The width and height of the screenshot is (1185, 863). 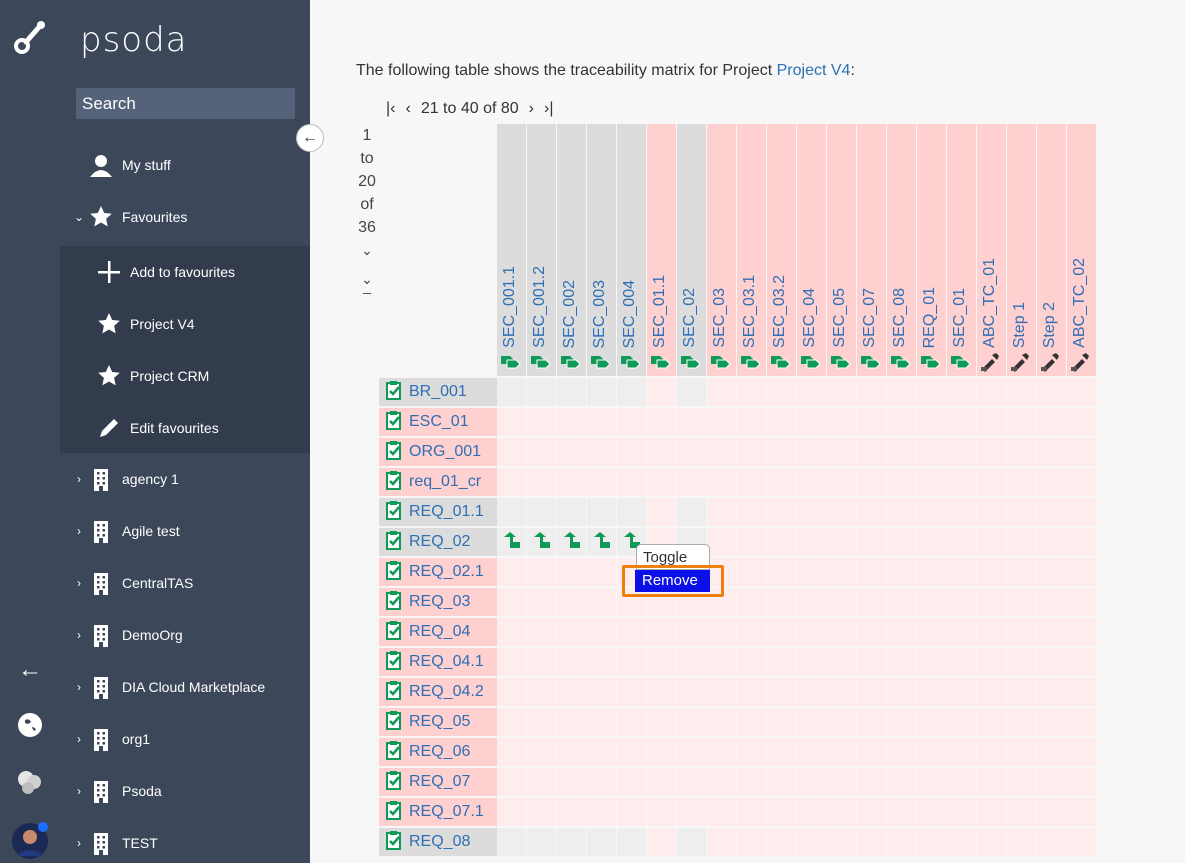 What do you see at coordinates (672, 581) in the screenshot?
I see `context-menu-remove: Remove` at bounding box center [672, 581].